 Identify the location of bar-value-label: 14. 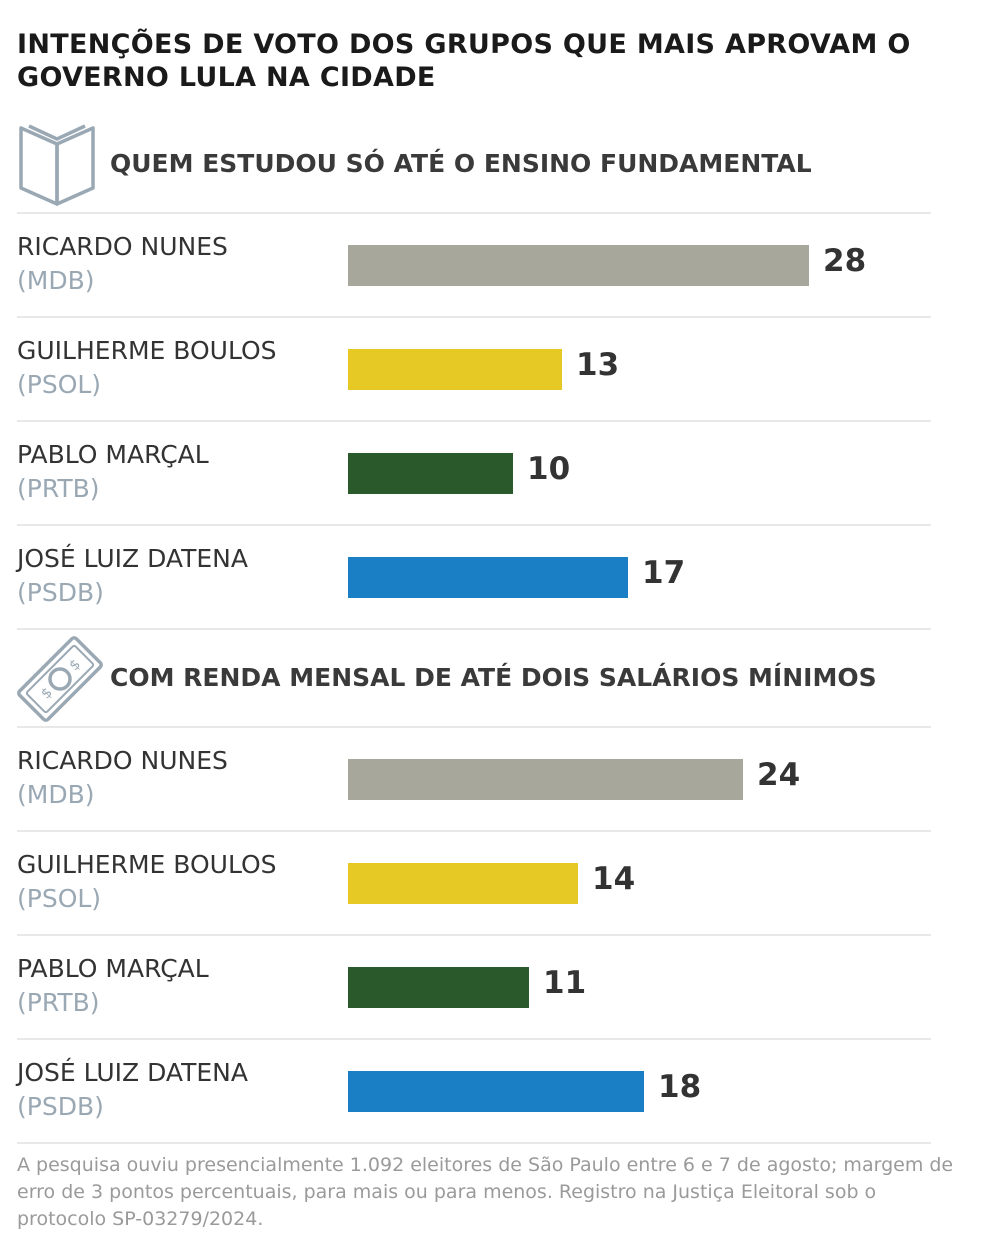
(614, 879).